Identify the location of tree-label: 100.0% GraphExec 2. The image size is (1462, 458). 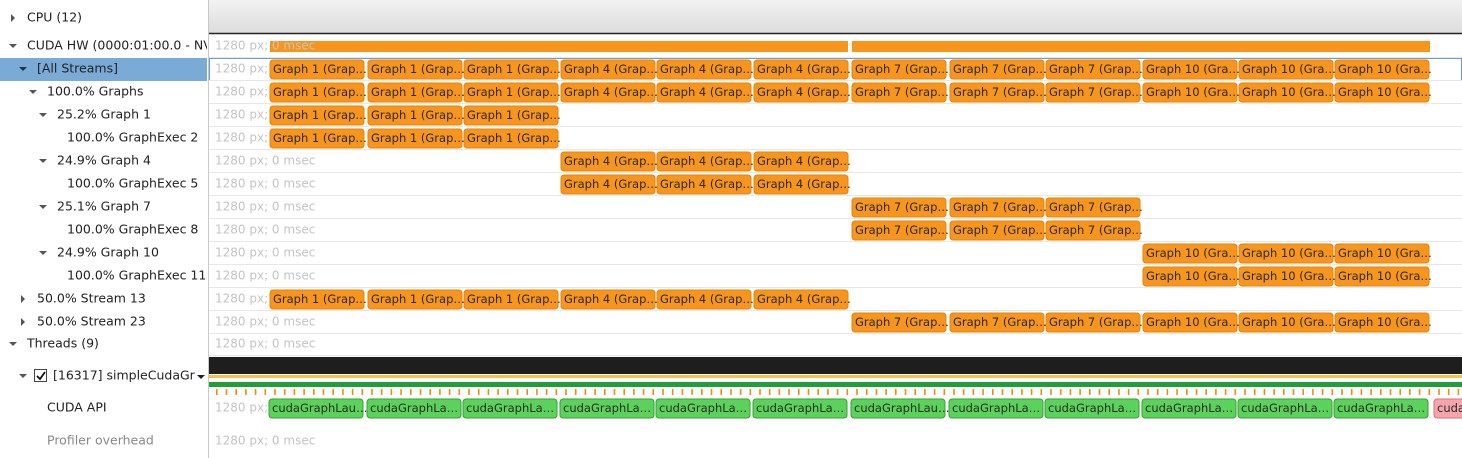
(132, 137).